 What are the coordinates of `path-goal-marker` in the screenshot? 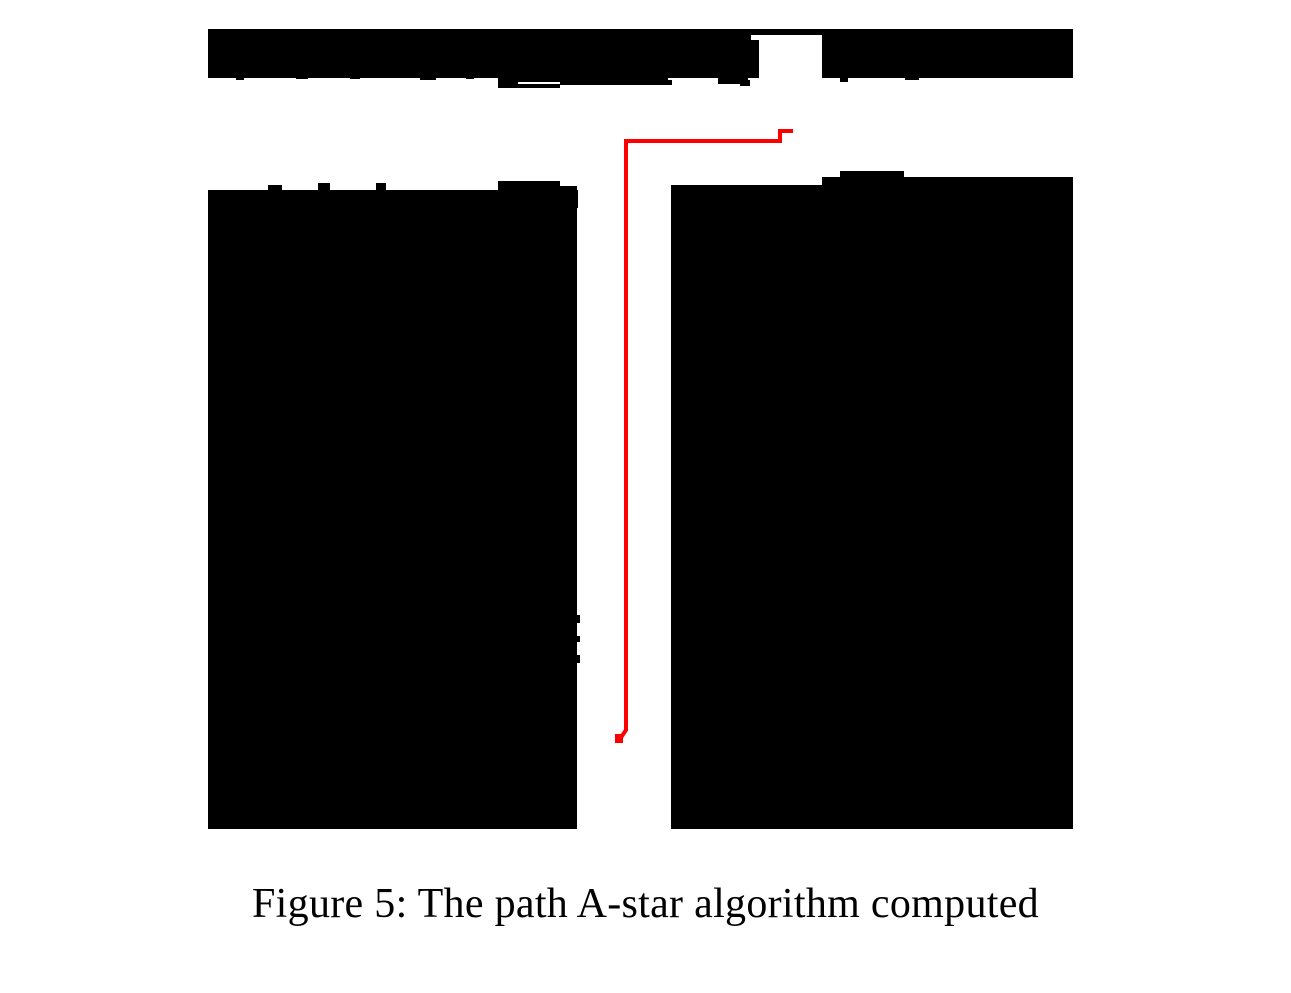 It's located at (619, 738).